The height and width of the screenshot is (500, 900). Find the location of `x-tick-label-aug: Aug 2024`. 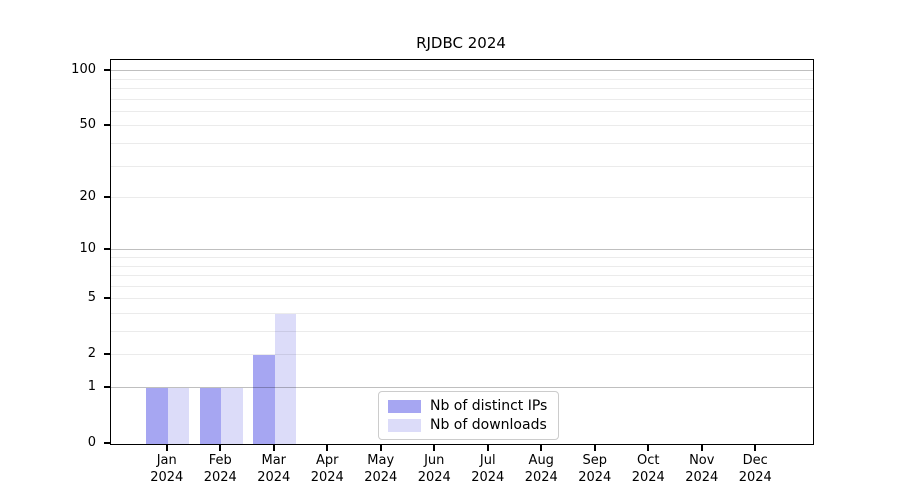

x-tick-label-aug: Aug 2024 is located at coordinates (541, 469).